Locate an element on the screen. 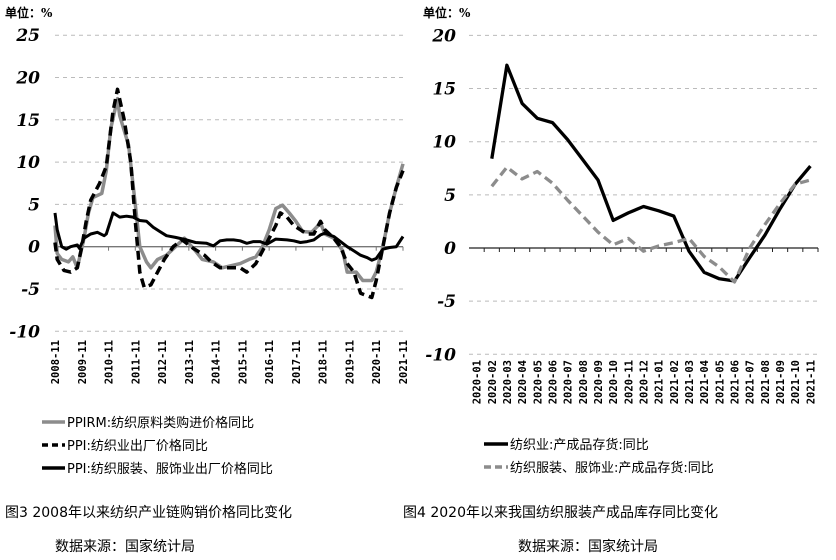 The width and height of the screenshot is (836, 560). x-tick-label: 2010-11 is located at coordinates (110, 362).